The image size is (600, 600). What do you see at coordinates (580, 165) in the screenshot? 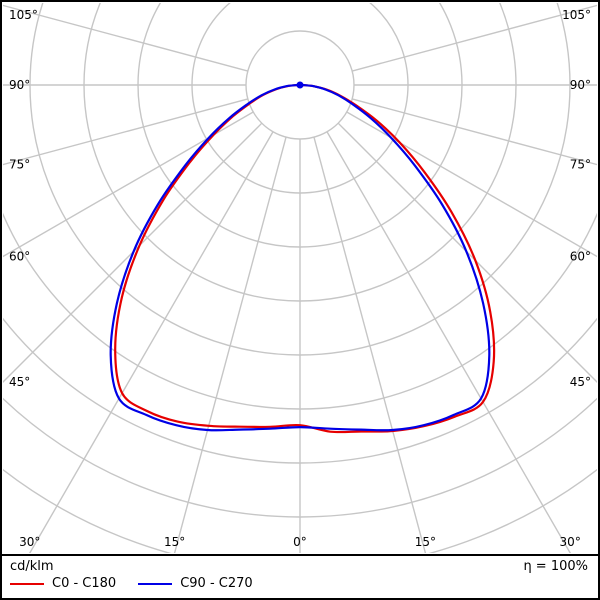
I see `angle-label-right-75: 75°` at bounding box center [580, 165].